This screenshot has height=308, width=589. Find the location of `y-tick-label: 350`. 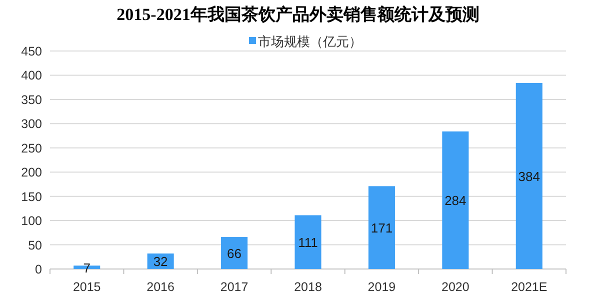

y-tick-label: 350 is located at coordinates (31, 99).